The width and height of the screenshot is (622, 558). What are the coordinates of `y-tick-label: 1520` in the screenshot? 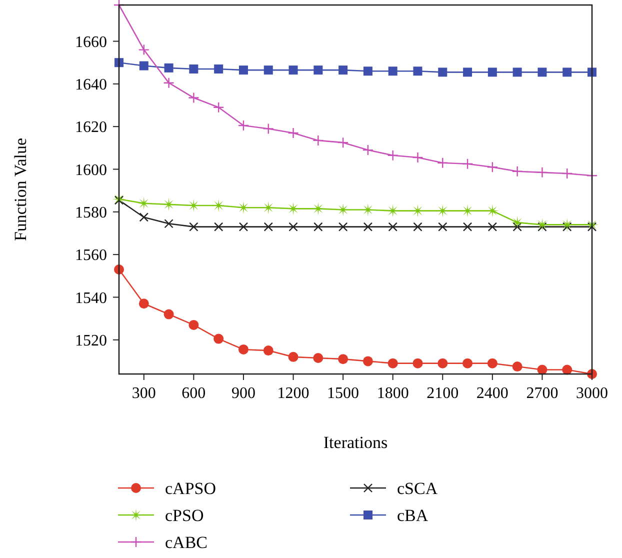 It's located at (91, 341).